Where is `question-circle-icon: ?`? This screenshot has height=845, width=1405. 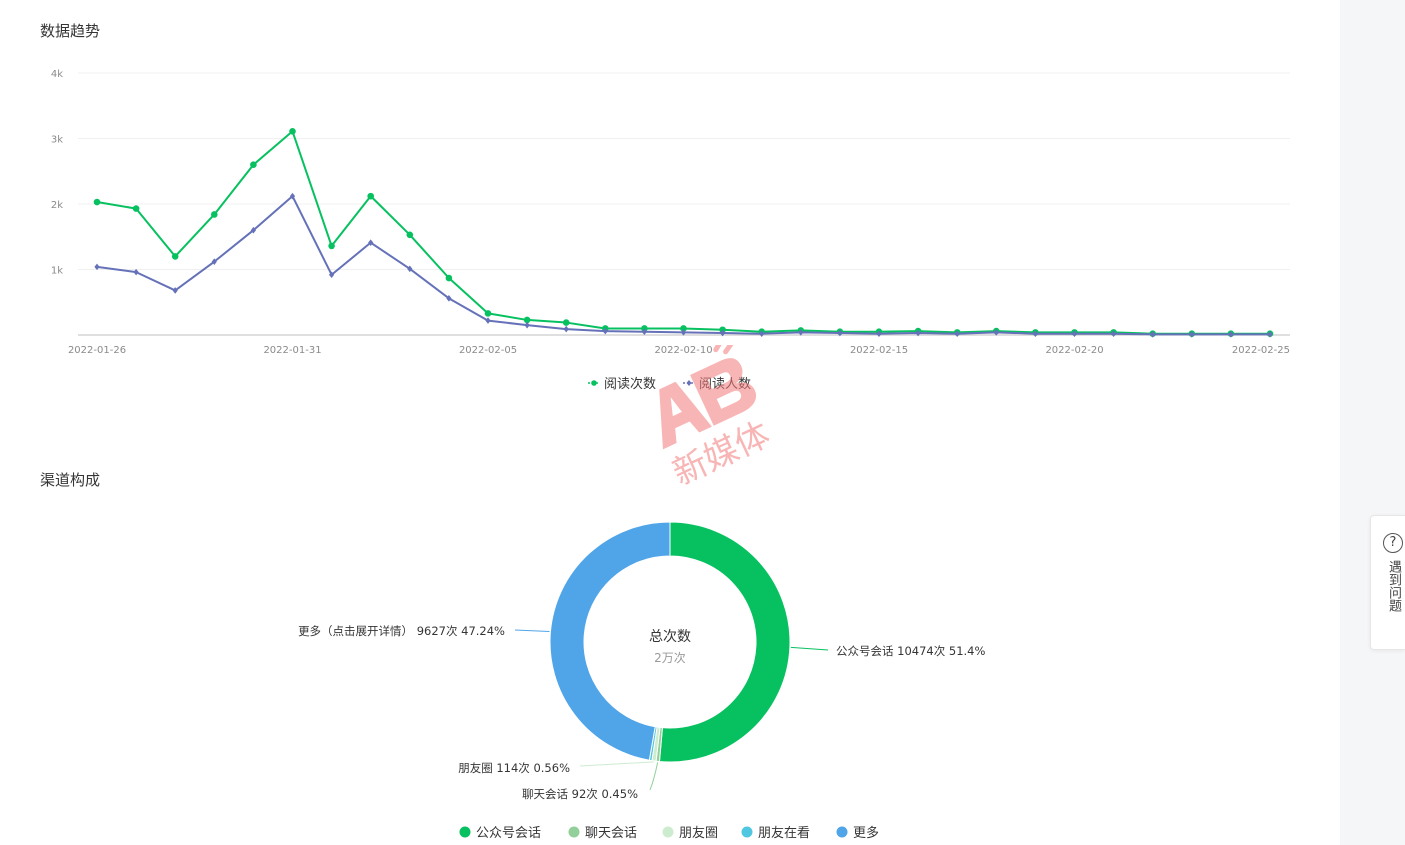 question-circle-icon: ? is located at coordinates (1393, 543).